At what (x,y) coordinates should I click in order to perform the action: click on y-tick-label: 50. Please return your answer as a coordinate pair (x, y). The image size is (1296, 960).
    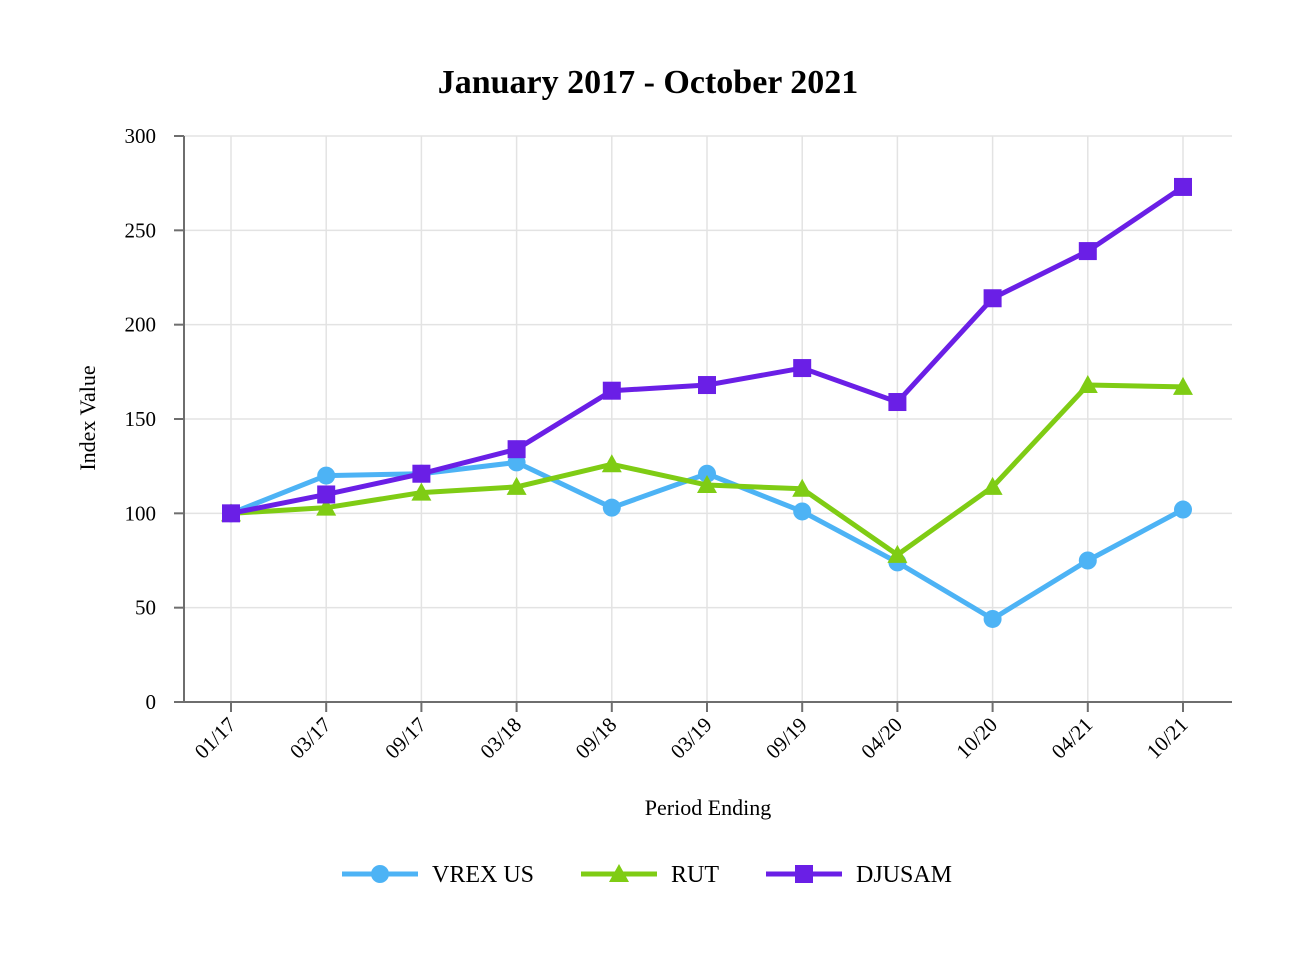
    Looking at the image, I should click on (145, 608).